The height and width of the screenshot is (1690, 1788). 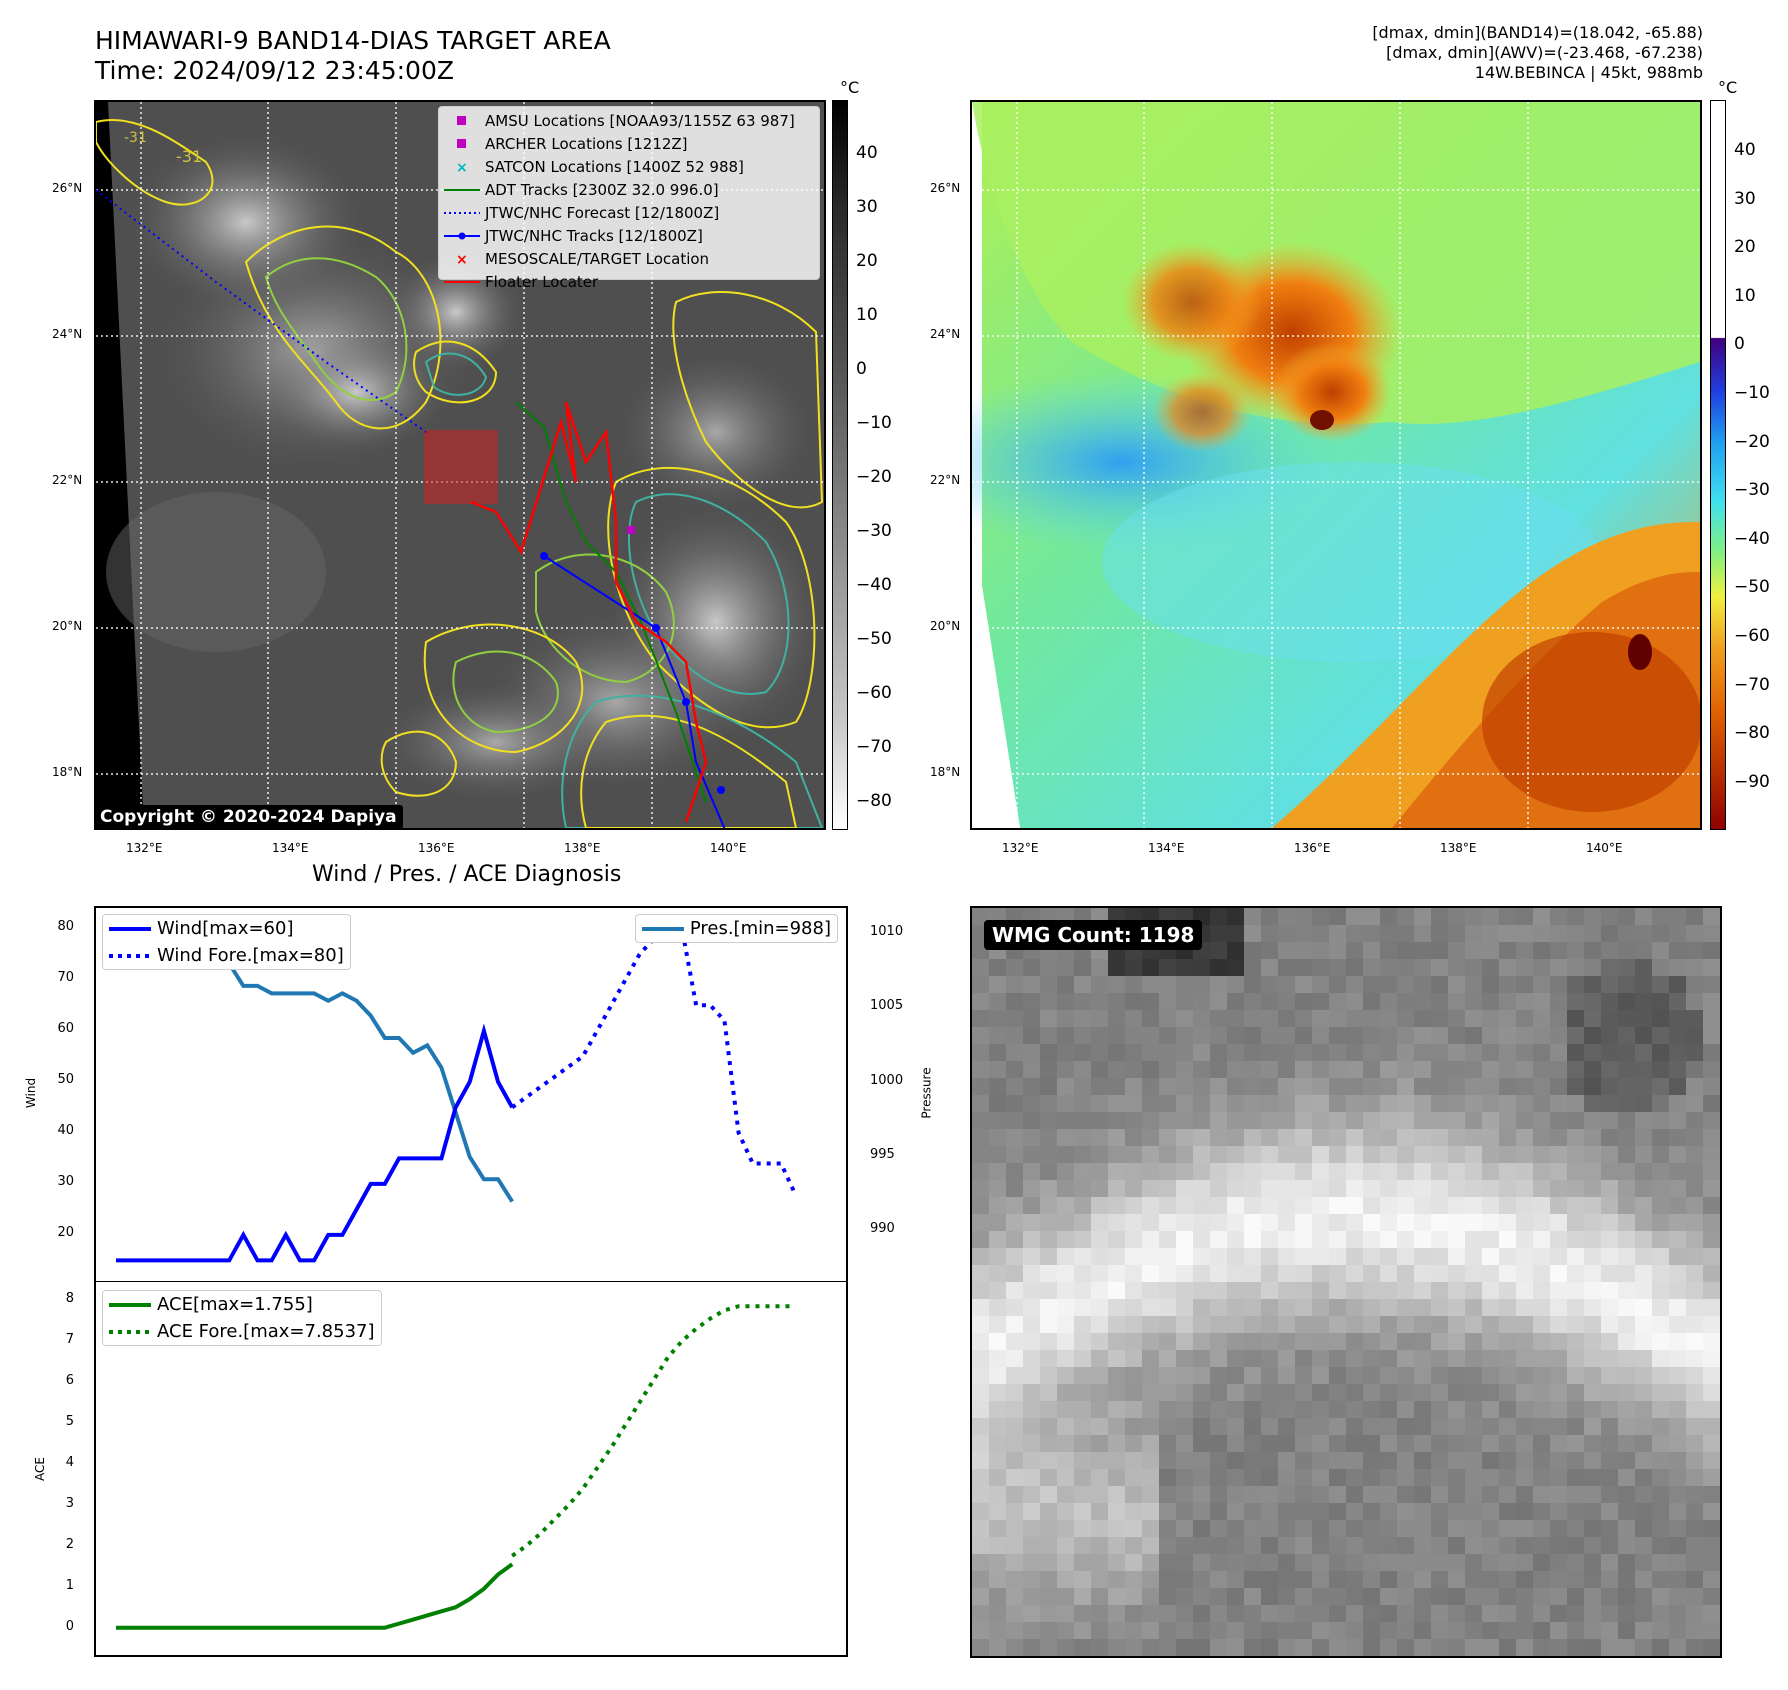 What do you see at coordinates (69, 1380) in the screenshot?
I see `ace-tick-2: 6` at bounding box center [69, 1380].